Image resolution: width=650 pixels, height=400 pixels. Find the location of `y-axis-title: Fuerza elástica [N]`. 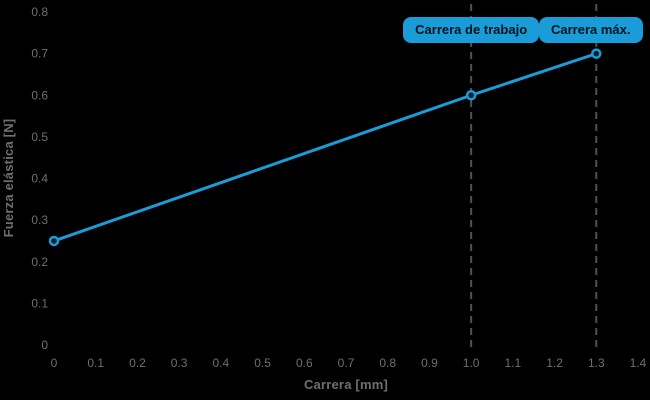

y-axis-title: Fuerza elástica [N] is located at coordinates (8, 178).